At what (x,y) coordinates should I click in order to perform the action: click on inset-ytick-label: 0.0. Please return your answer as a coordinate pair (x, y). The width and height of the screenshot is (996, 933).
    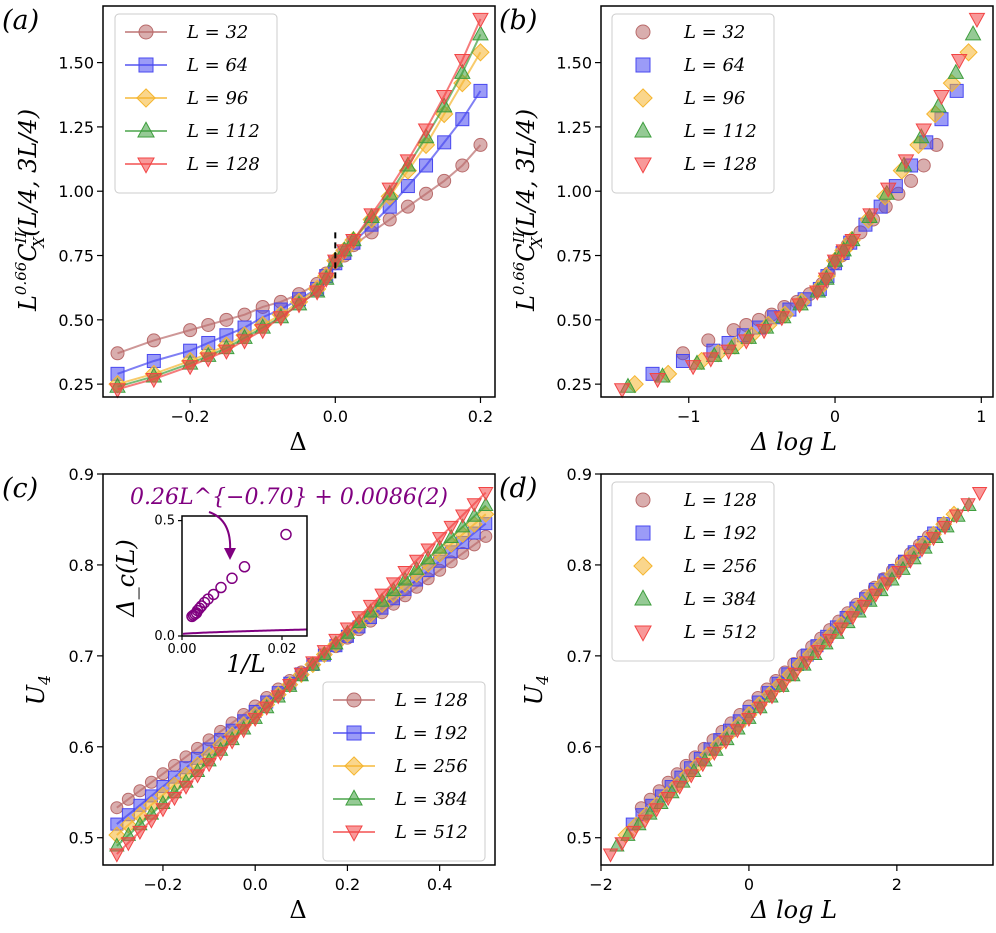
    Looking at the image, I should click on (164, 636).